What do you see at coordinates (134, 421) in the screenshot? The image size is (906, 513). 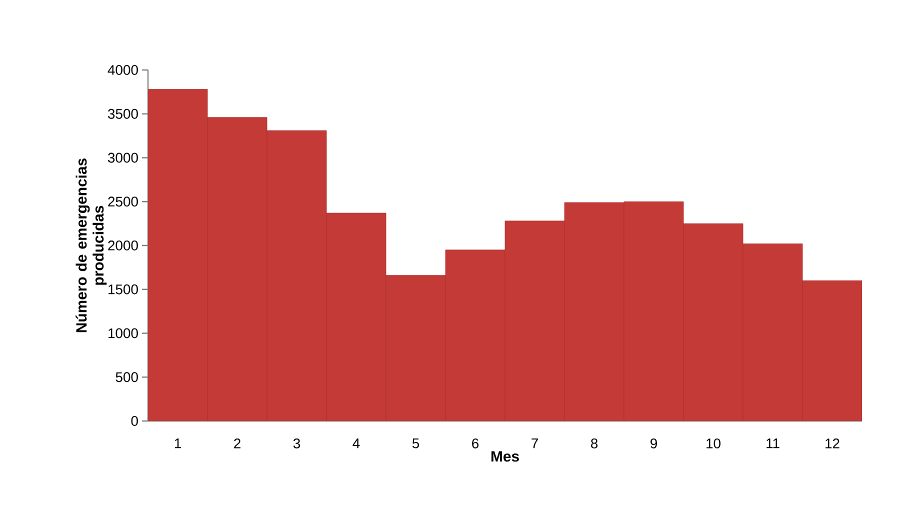 I see `y-tick-label: 0` at bounding box center [134, 421].